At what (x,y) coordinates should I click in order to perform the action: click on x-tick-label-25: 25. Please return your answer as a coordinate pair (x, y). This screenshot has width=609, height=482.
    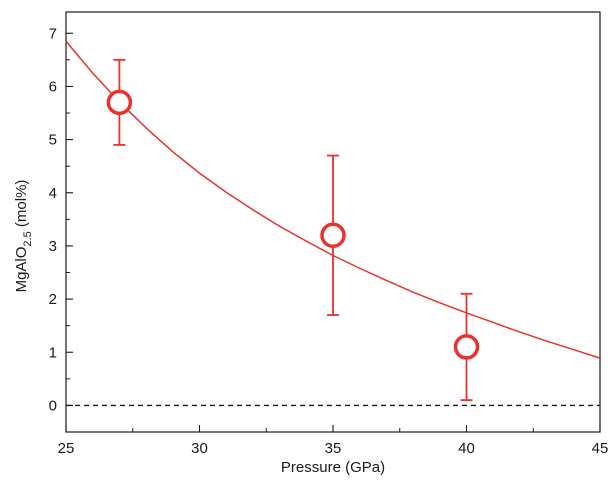
    Looking at the image, I should click on (66, 448).